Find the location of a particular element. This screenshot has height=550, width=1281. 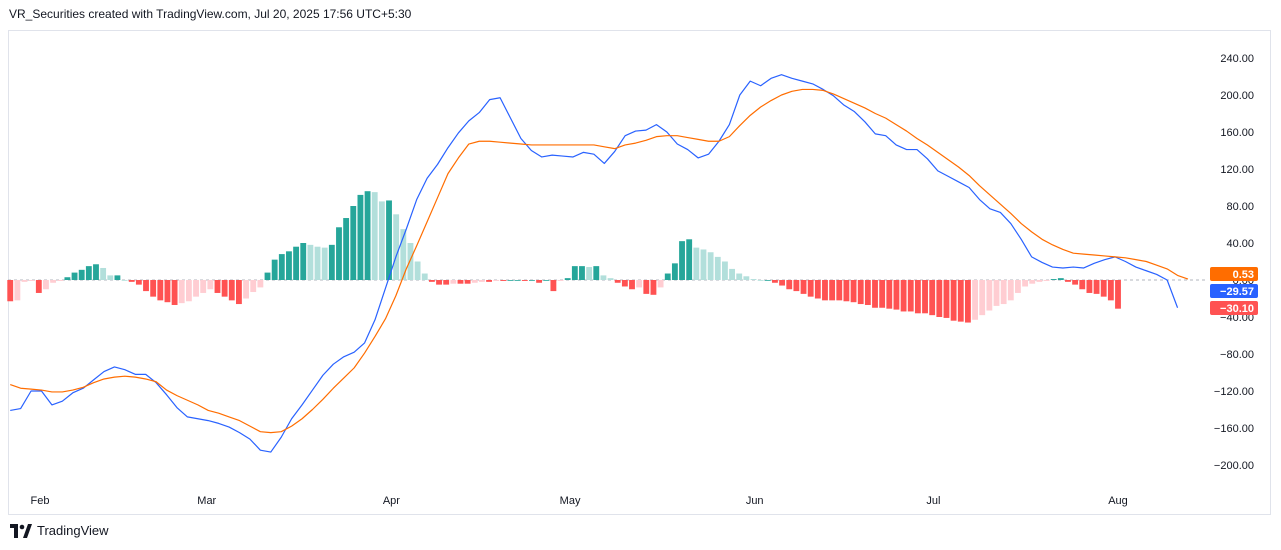

y-tick-label: −120.00 is located at coordinates (1234, 392).